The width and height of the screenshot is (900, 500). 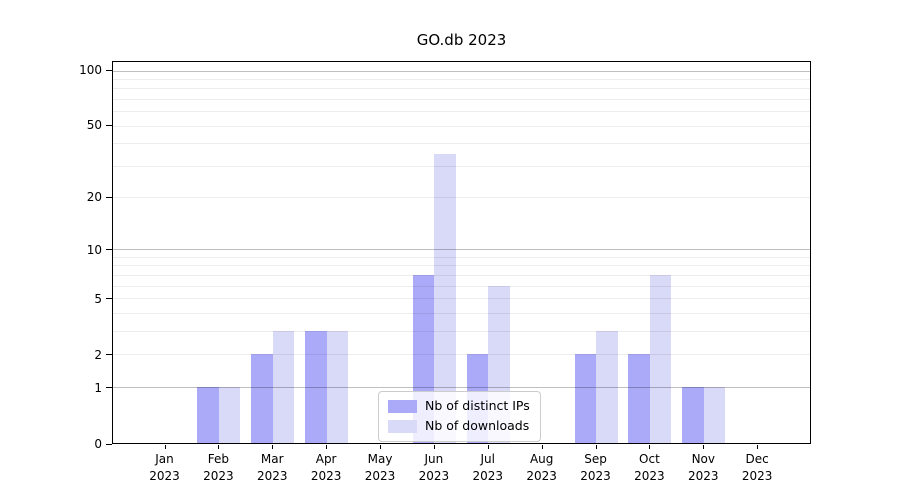 I want to click on x-tick-month: Feb, so click(x=218, y=459).